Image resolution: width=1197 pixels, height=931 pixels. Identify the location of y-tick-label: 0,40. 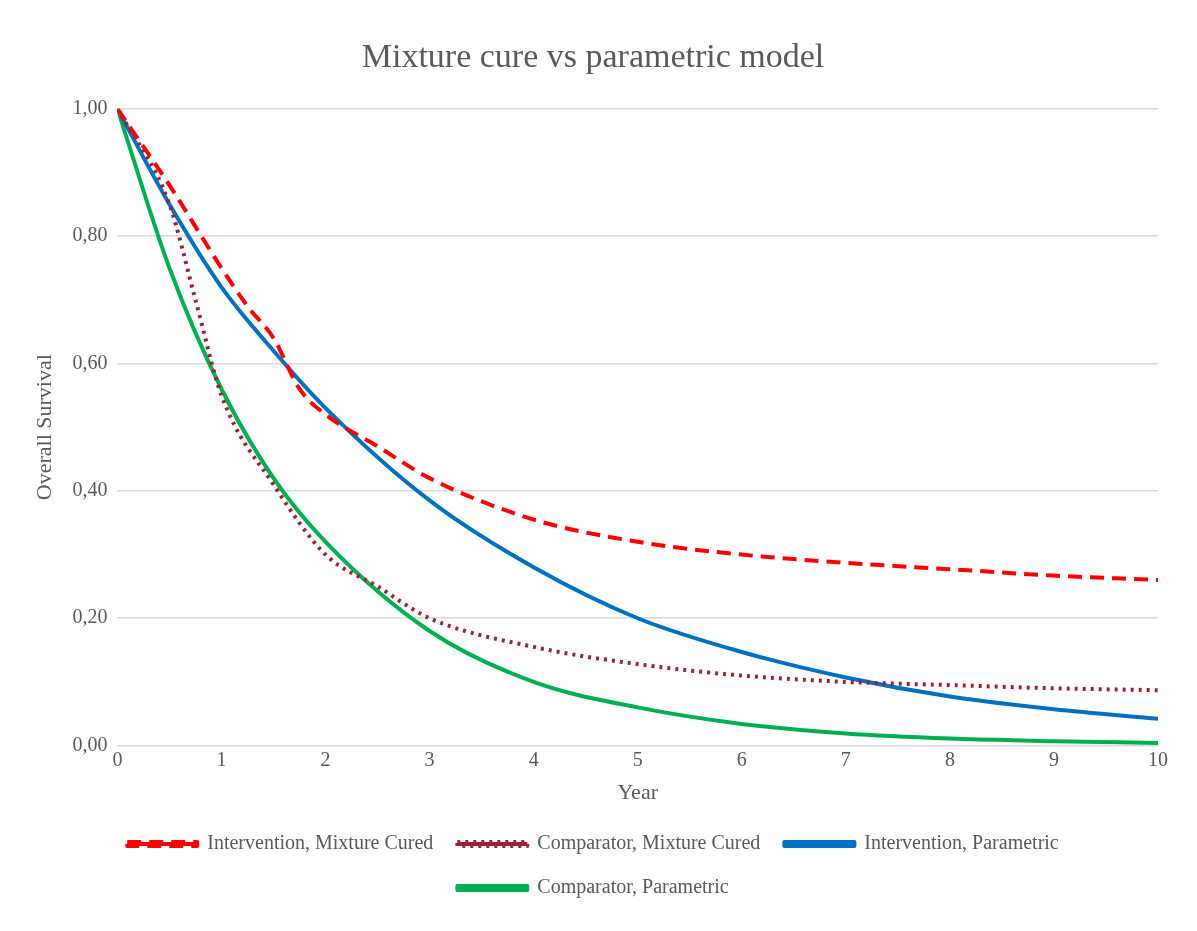
(90, 489).